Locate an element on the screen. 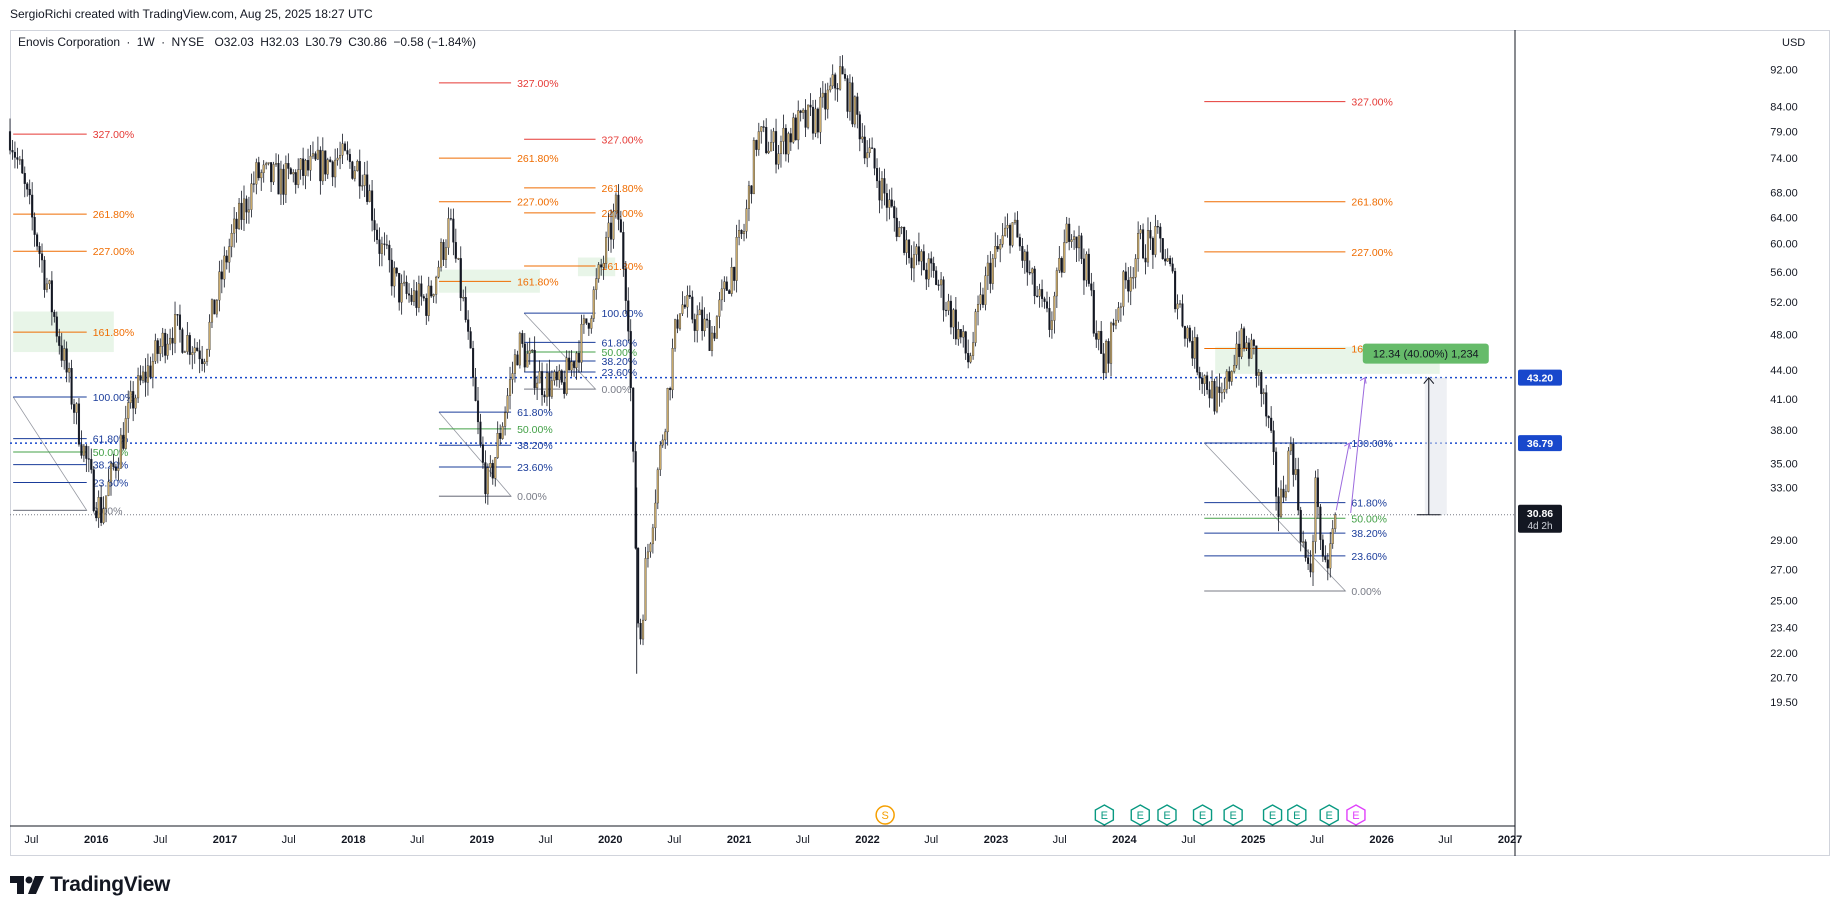 The height and width of the screenshot is (915, 1835). event-symbol: E is located at coordinates (1232, 816).